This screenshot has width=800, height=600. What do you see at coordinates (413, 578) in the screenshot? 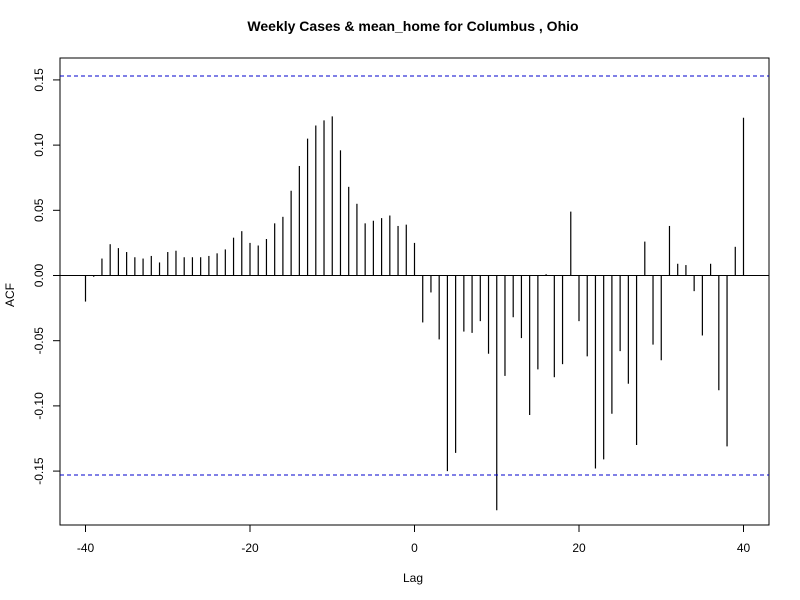
I see `x-axis-title: Lag` at bounding box center [413, 578].